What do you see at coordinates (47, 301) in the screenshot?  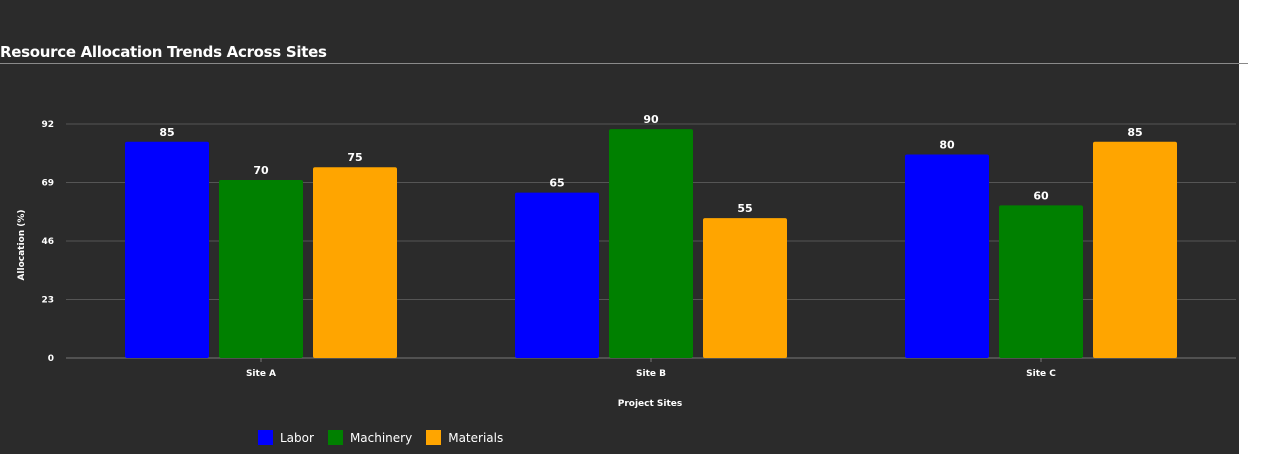 I see `y-tick-label: 23` at bounding box center [47, 301].